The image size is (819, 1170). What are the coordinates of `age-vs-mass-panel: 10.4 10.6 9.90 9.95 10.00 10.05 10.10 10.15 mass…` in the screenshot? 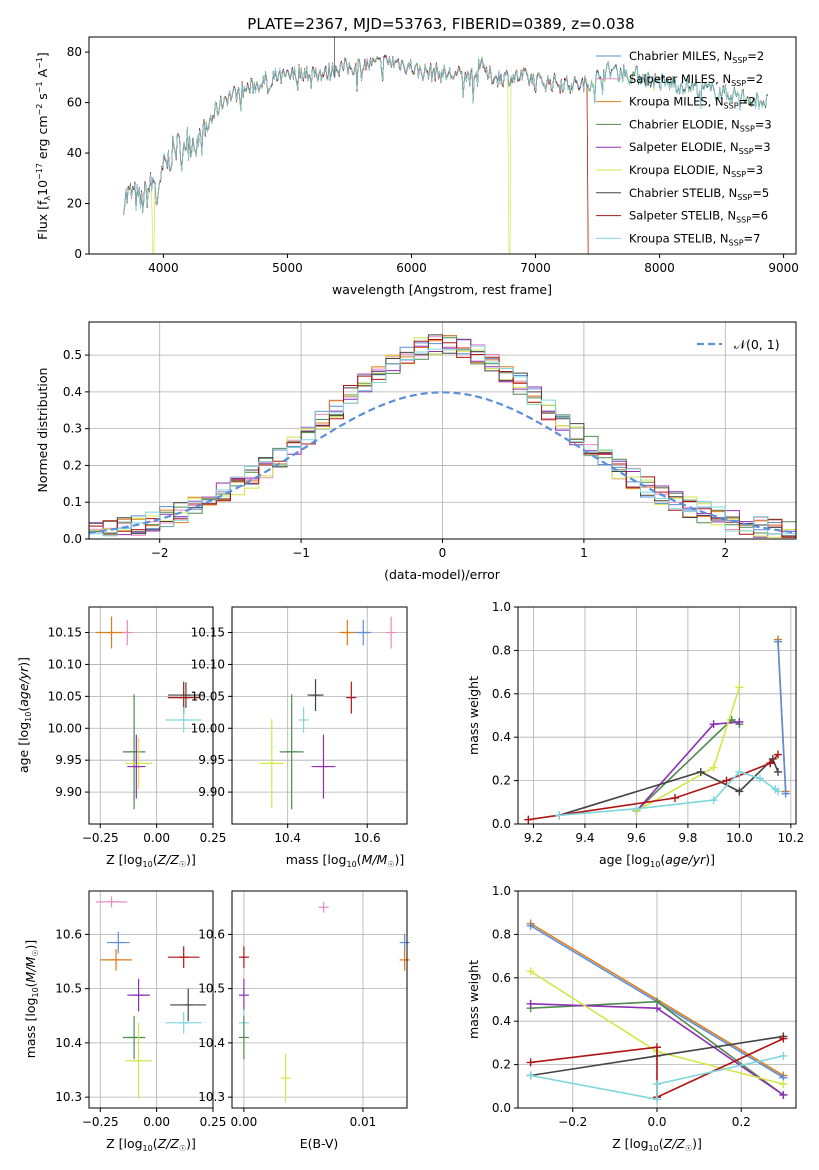 It's located at (299, 737).